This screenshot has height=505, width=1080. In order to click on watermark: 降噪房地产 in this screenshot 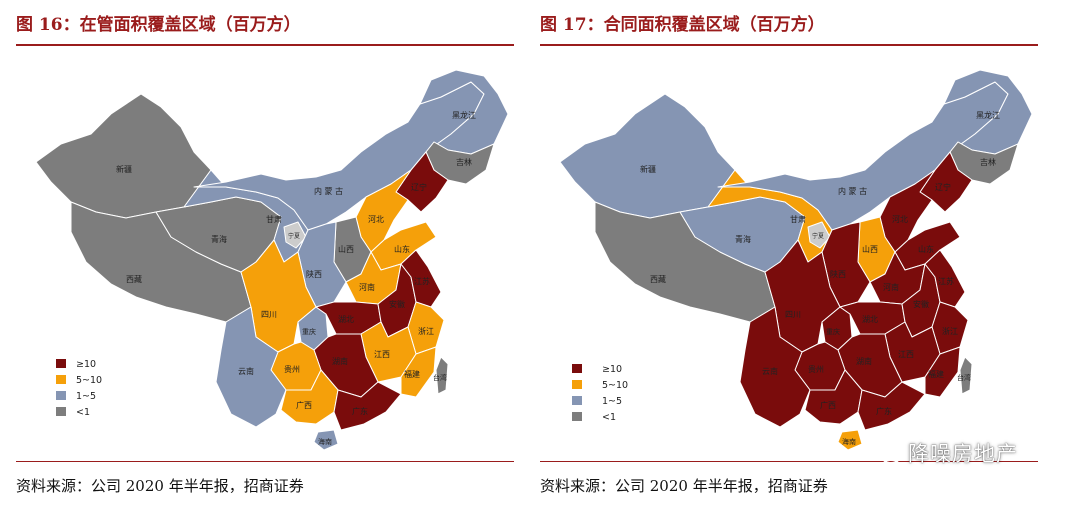, I will do `click(944, 453)`.